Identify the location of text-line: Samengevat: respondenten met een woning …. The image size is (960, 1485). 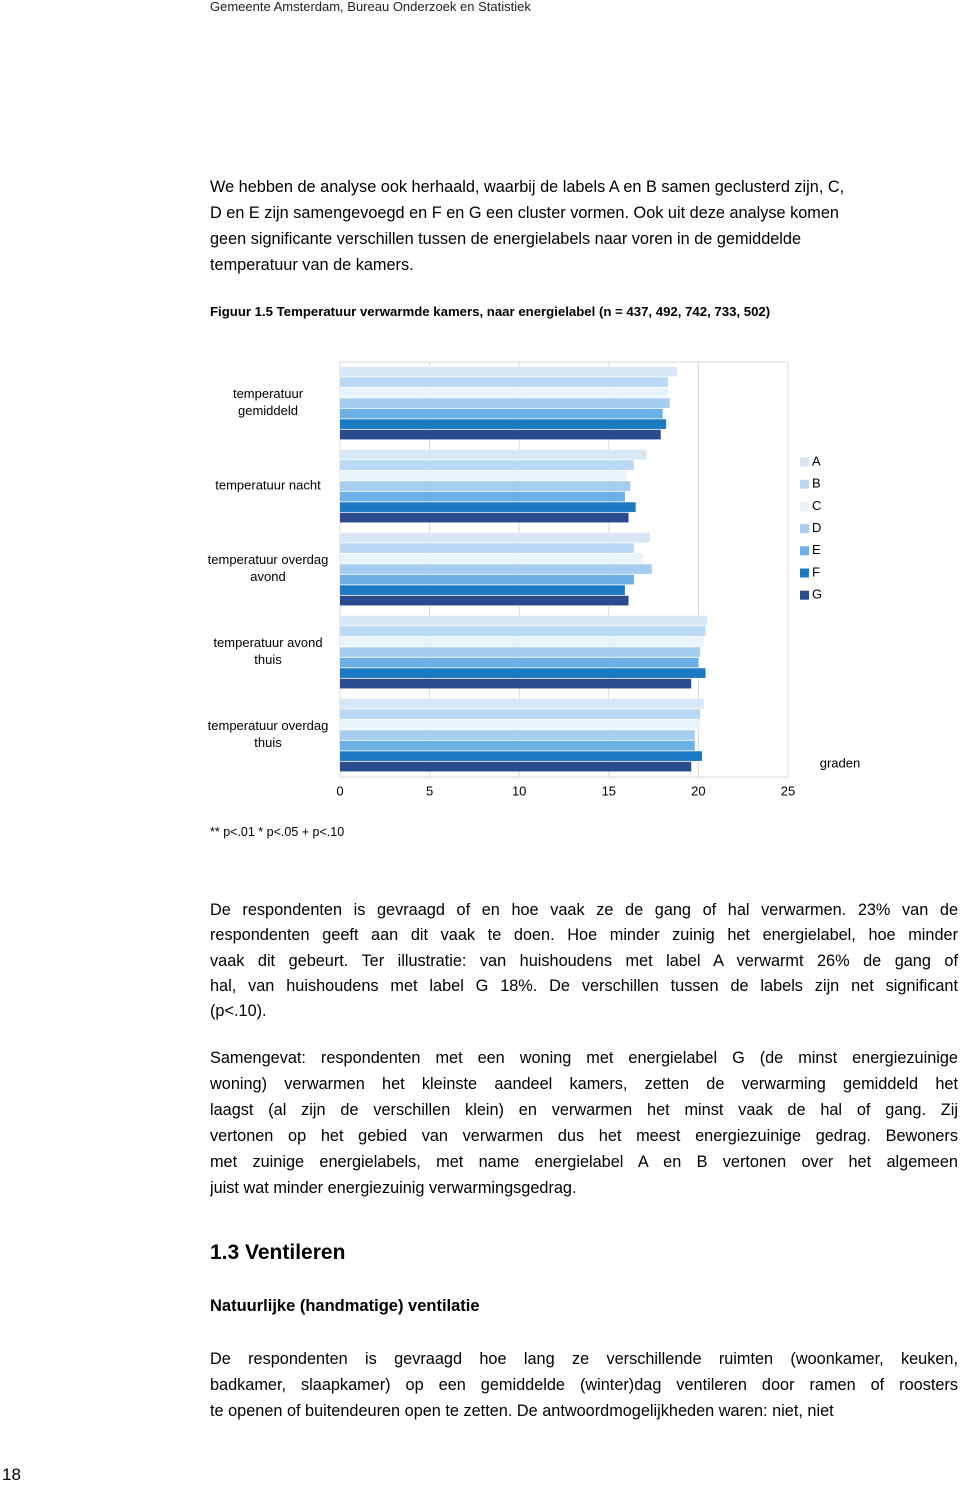
(584, 1058).